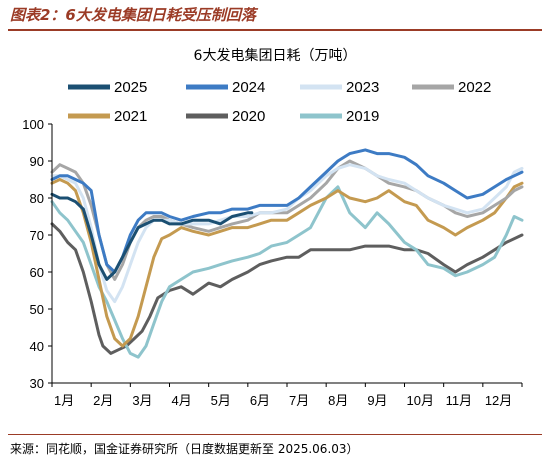 The width and height of the screenshot is (550, 465). Describe the element at coordinates (184, 449) in the screenshot. I see `source-note: 来源：同花顺，国金证券研究所（日度数据更新至 2025.06.03）` at that location.